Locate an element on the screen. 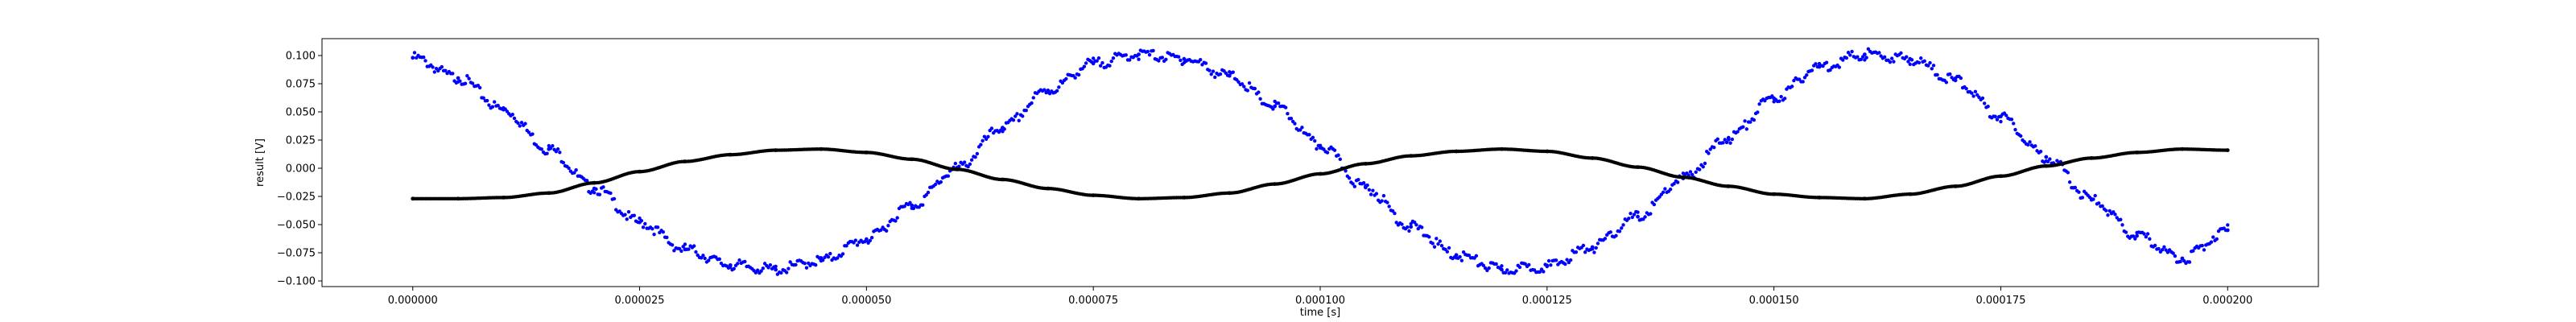 The width and height of the screenshot is (2576, 322). x-tick-label: 0.000175 is located at coordinates (2000, 301).